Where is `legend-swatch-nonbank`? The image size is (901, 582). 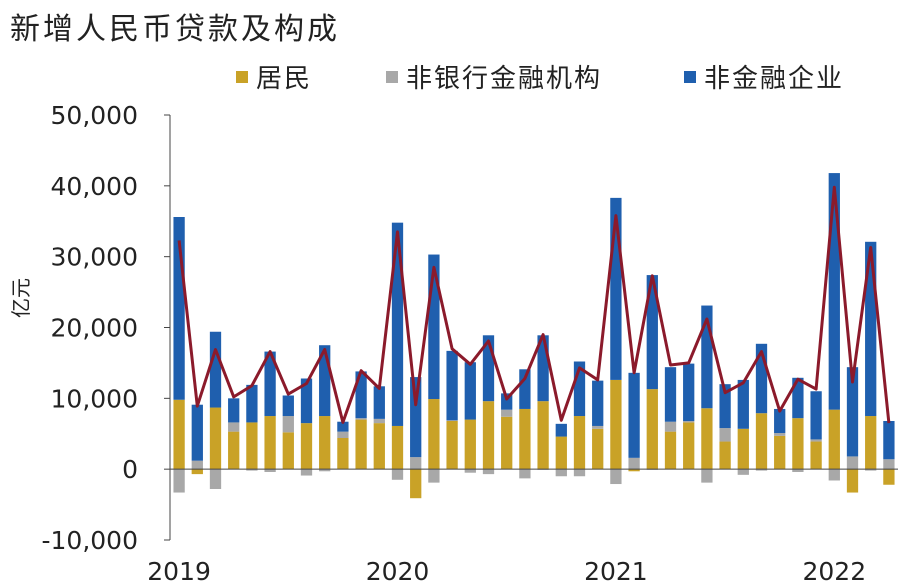
legend-swatch-nonbank is located at coordinates (392, 76).